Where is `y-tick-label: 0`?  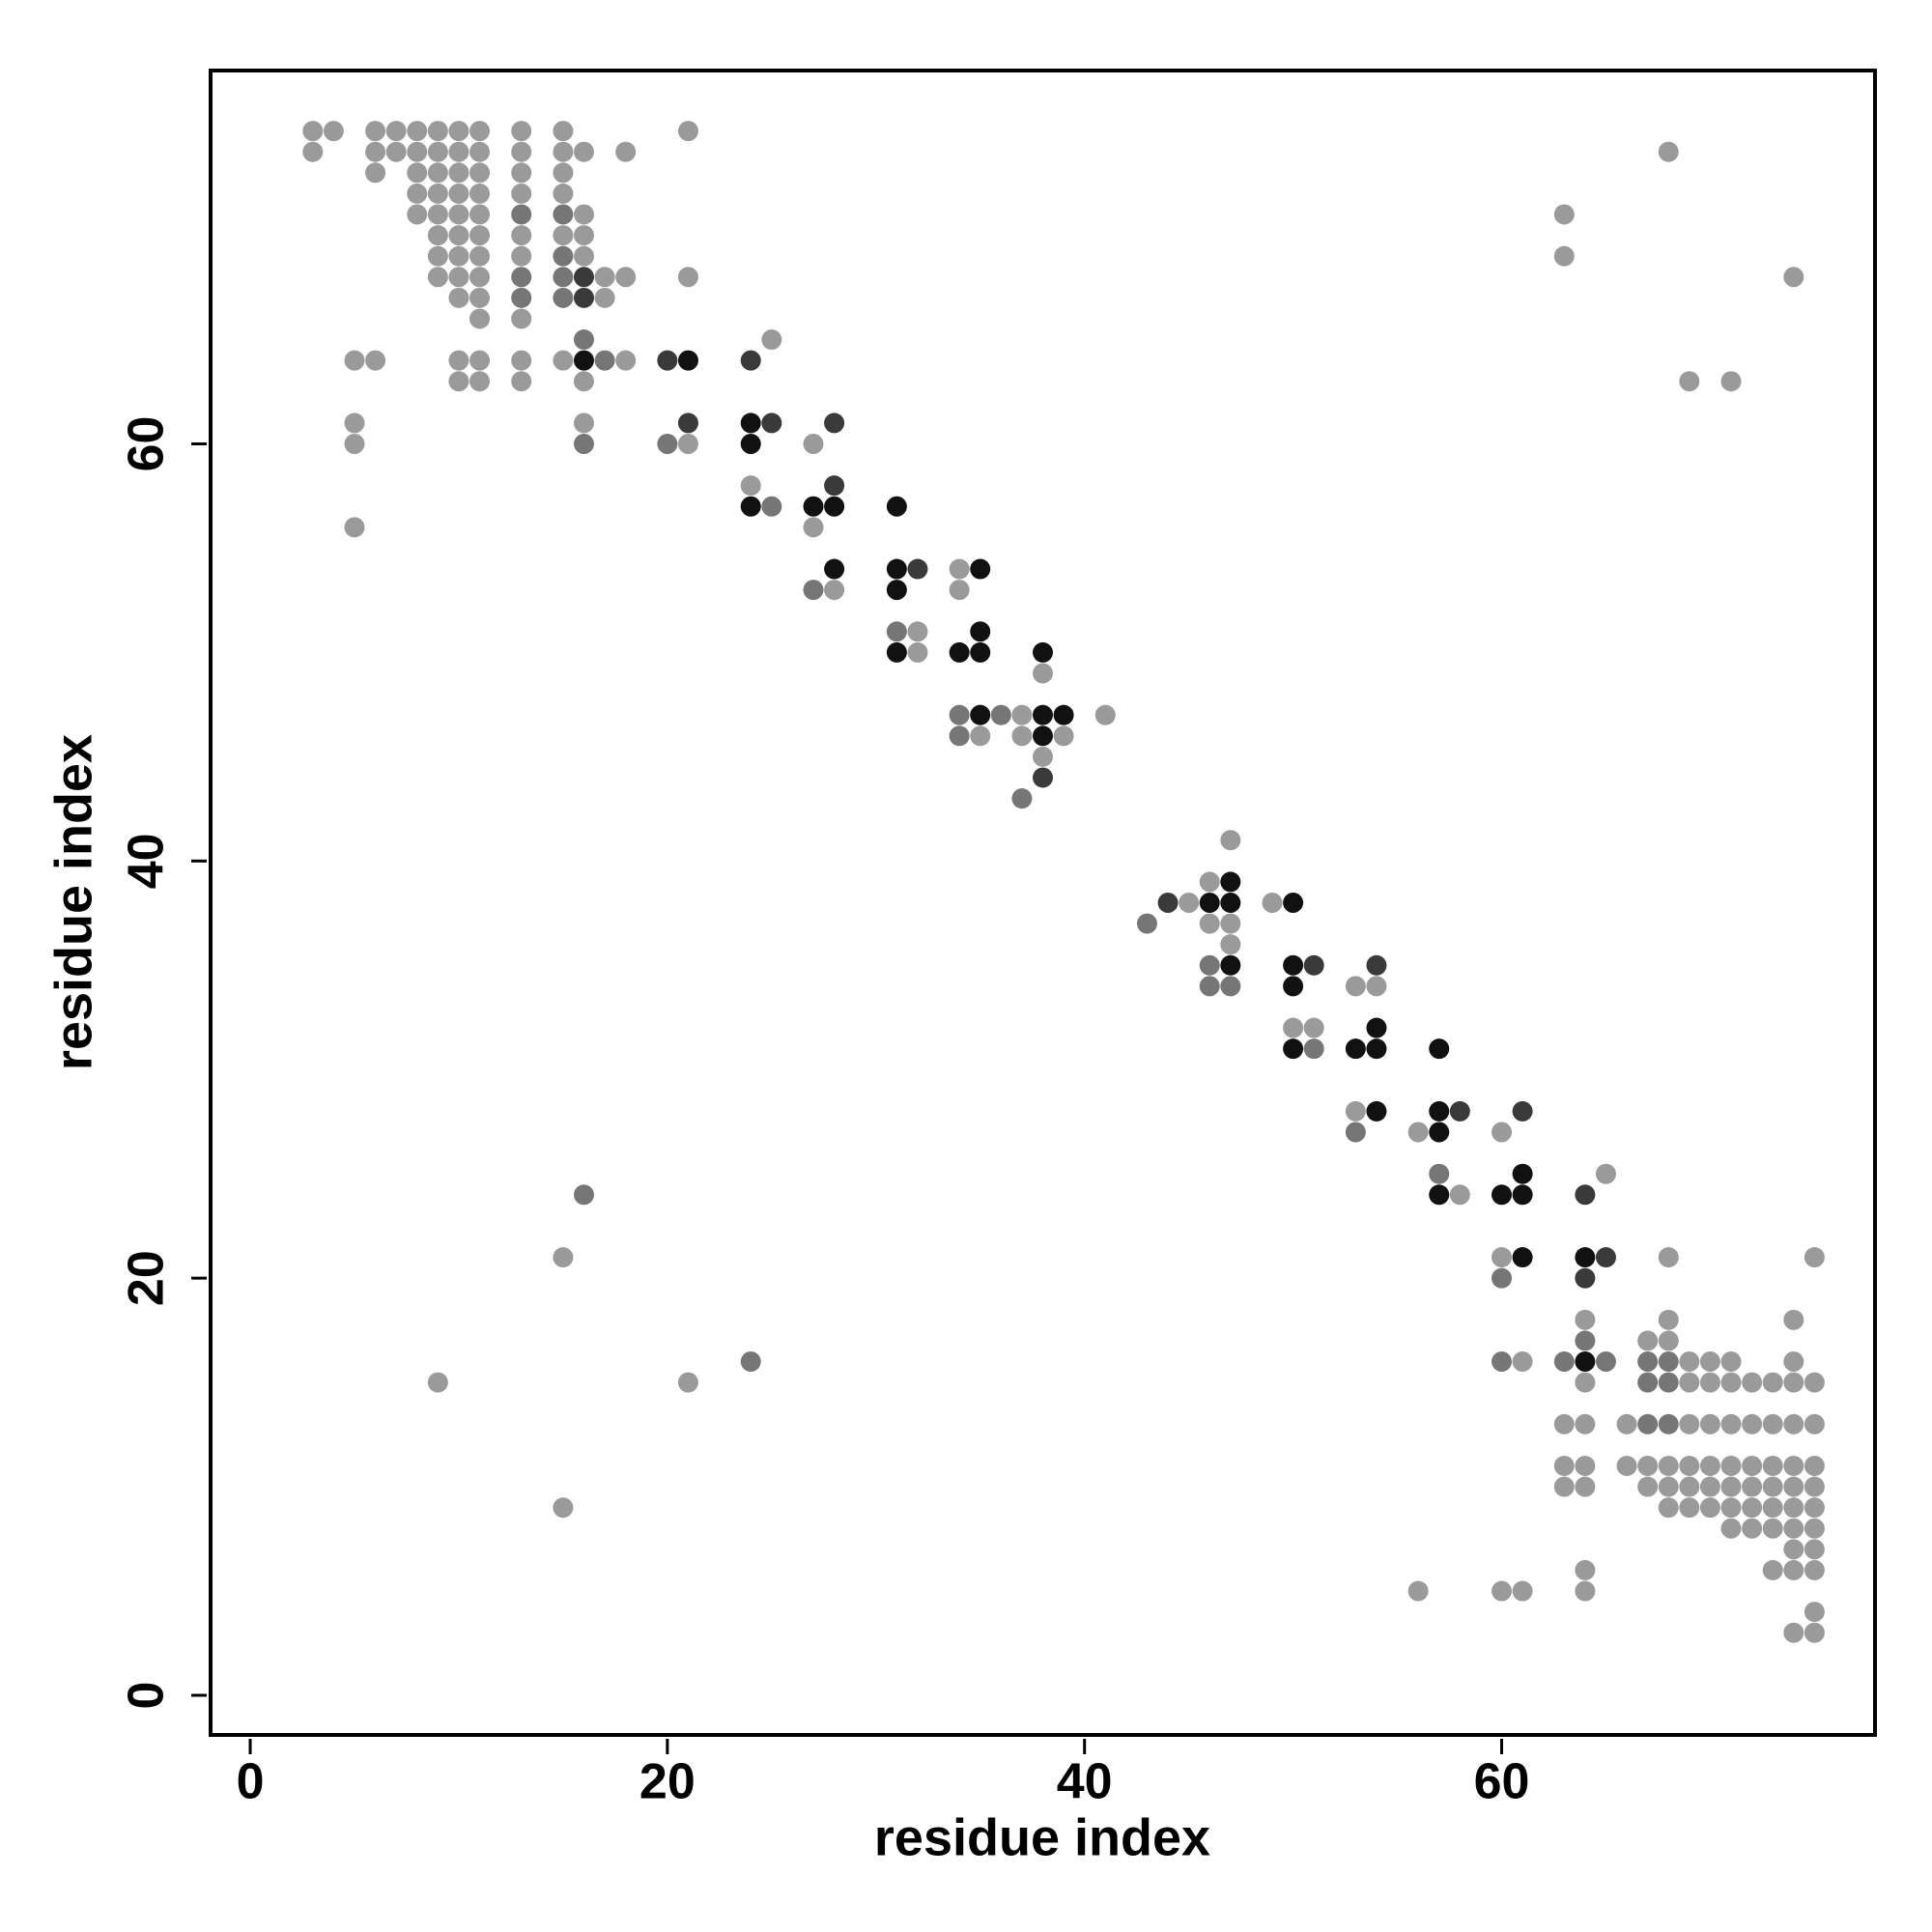
y-tick-label: 0 is located at coordinates (147, 1696).